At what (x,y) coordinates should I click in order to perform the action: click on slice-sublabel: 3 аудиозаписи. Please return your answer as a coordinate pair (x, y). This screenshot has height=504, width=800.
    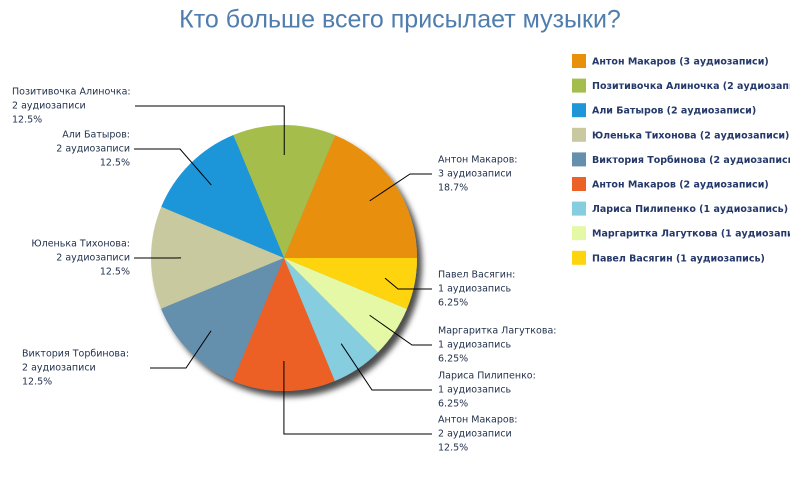
    Looking at the image, I should click on (475, 174).